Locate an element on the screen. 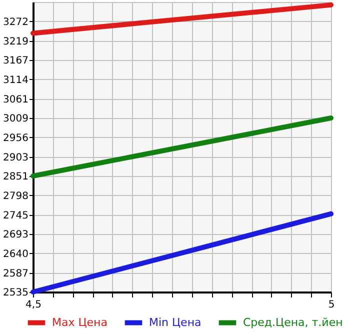 The width and height of the screenshot is (345, 335). y-tick-label: 3272 is located at coordinates (15, 22).